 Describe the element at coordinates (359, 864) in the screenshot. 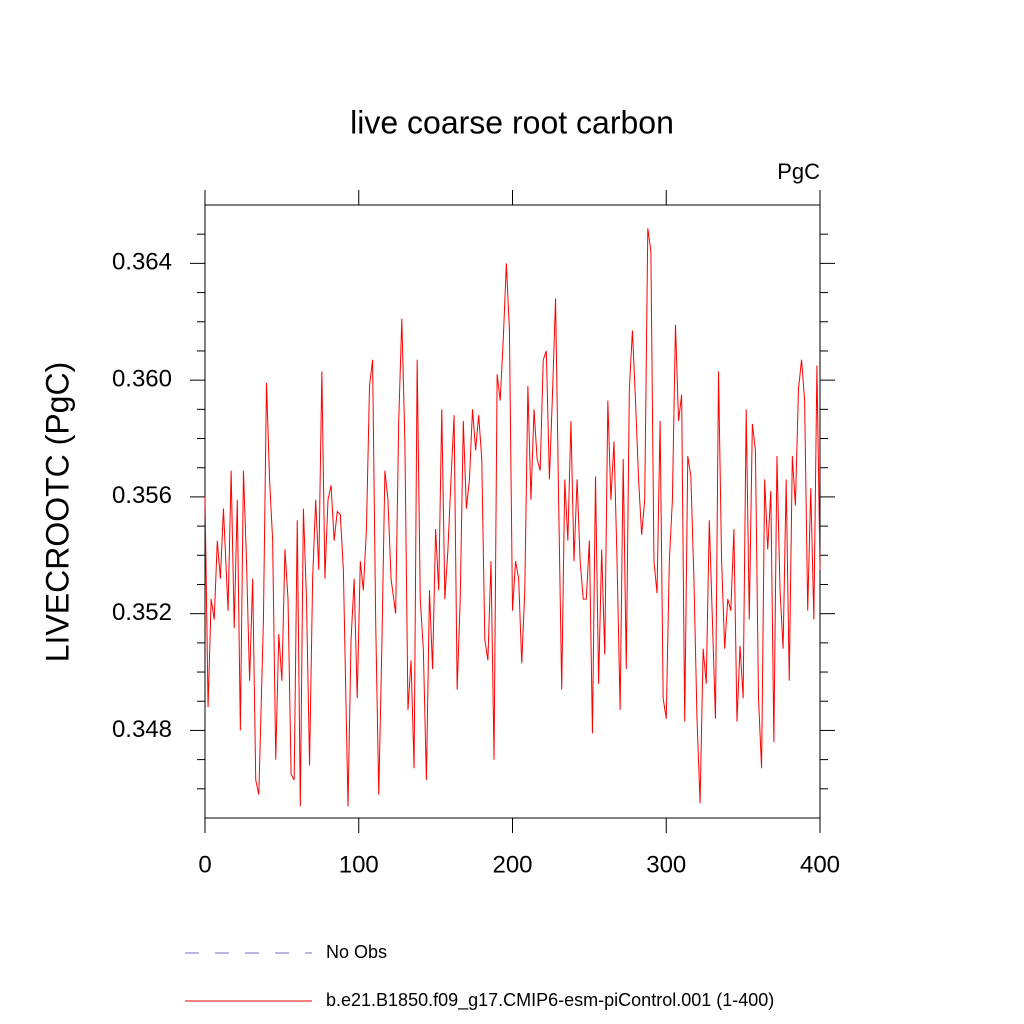

I see `x-tick-label: 100` at that location.